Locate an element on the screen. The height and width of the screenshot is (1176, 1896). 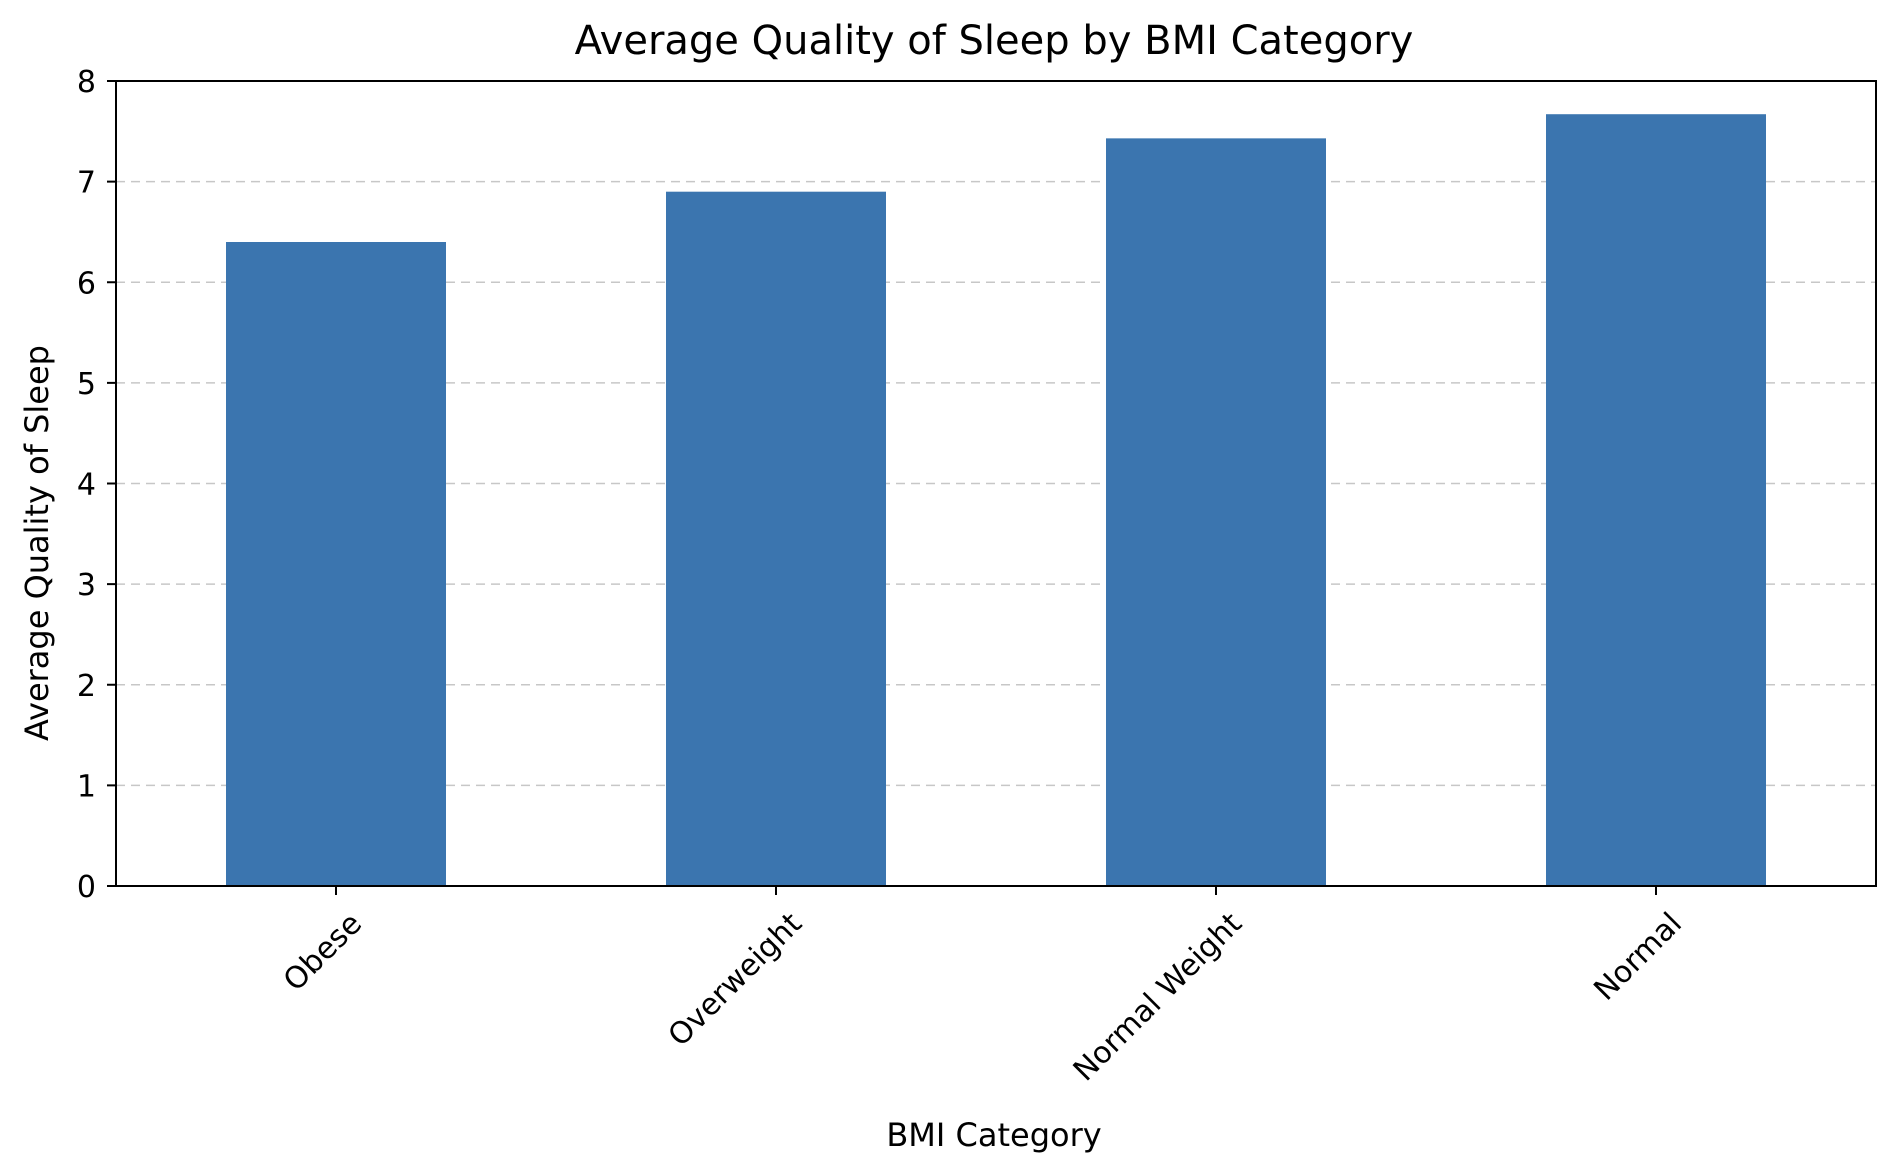
bar-overweight is located at coordinates (776, 538).